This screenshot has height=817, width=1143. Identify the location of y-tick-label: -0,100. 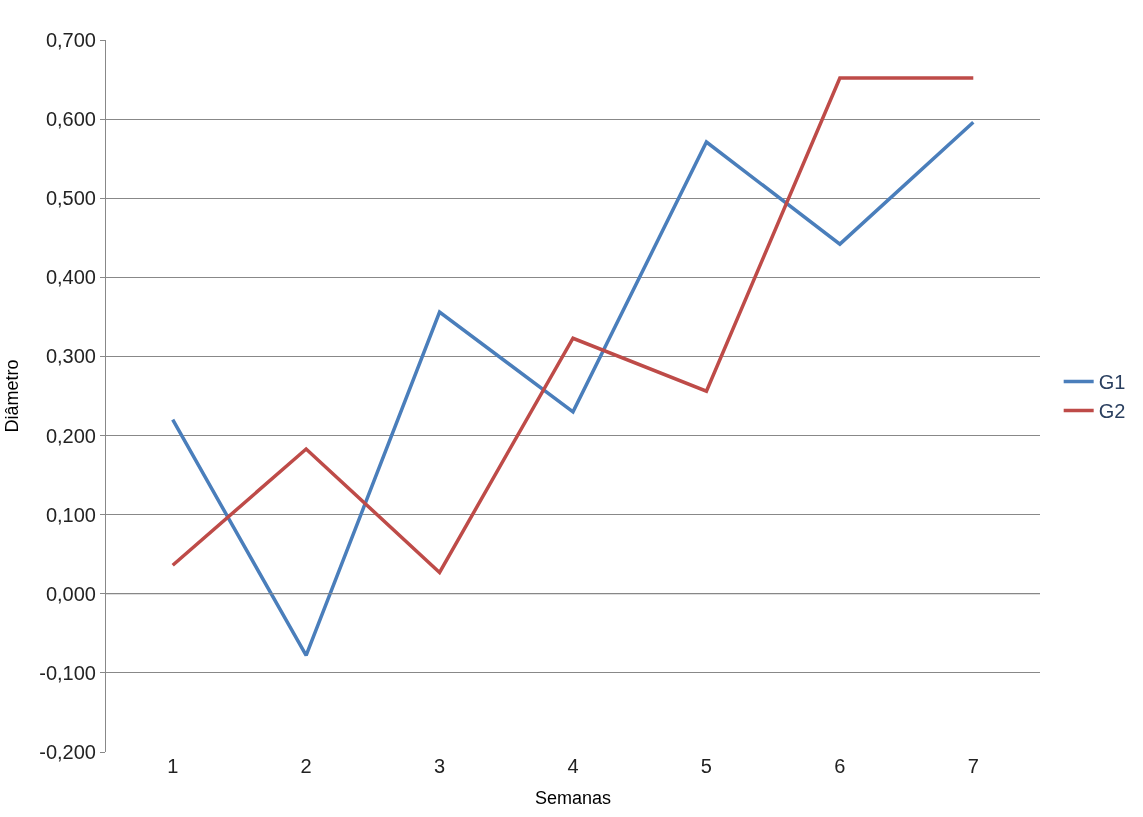
(67, 672).